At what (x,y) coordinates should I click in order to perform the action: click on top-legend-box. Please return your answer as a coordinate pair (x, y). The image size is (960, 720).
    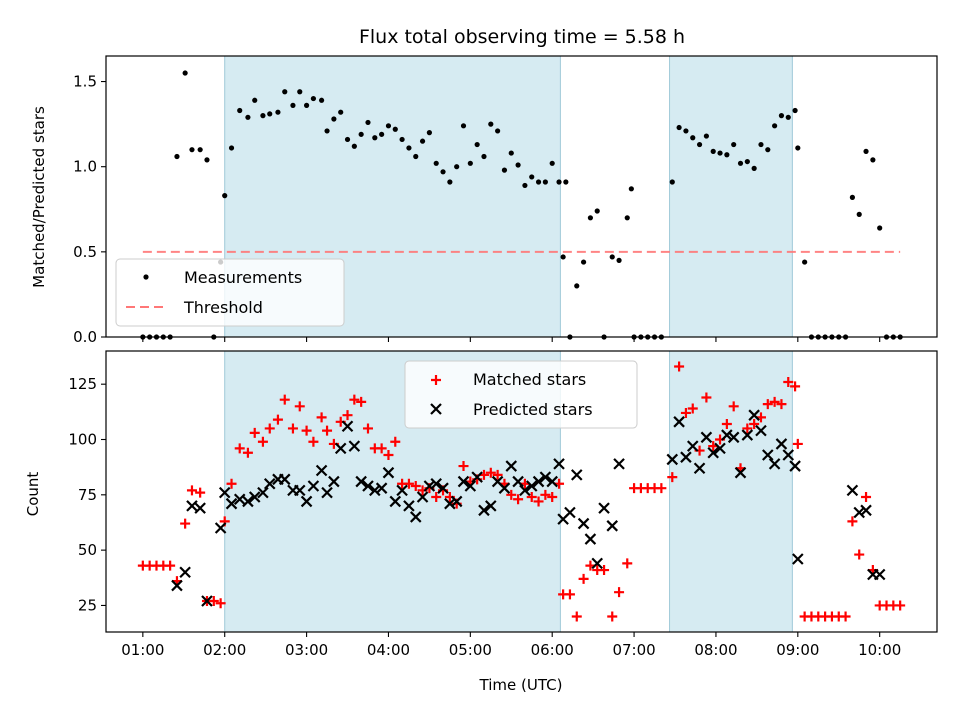
    Looking at the image, I should click on (230, 292).